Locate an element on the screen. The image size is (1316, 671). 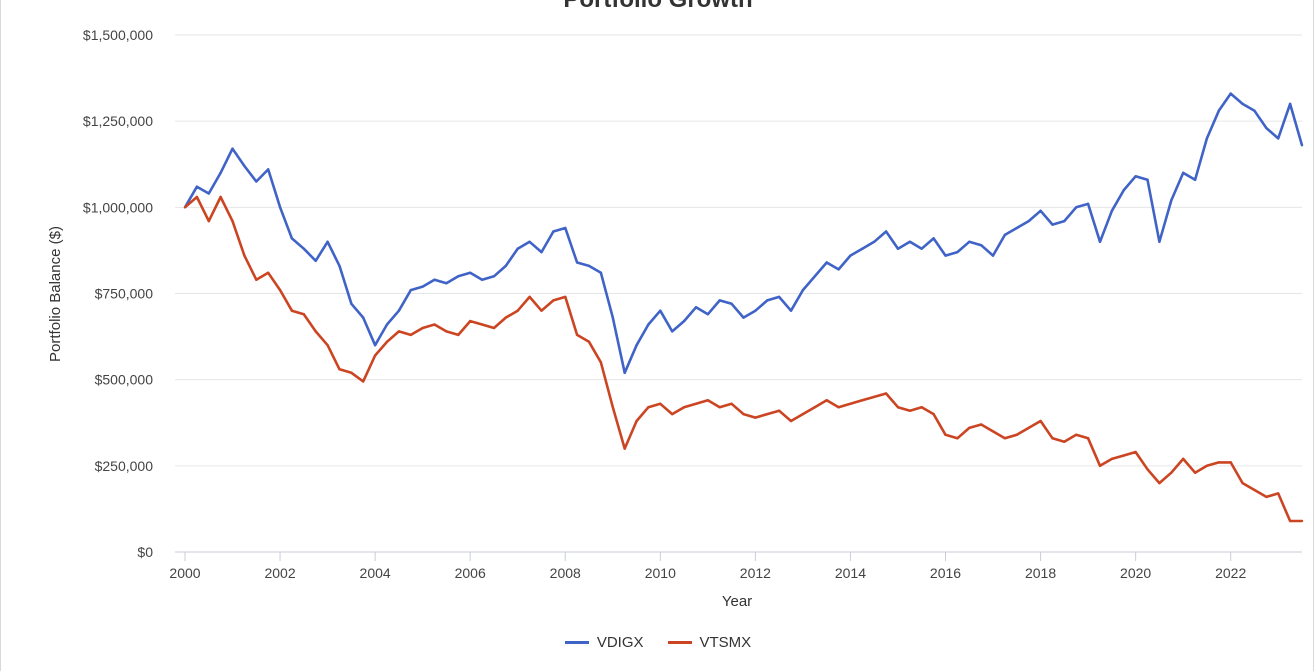
legend-item-vdigx: VDIGX is located at coordinates (604, 642).